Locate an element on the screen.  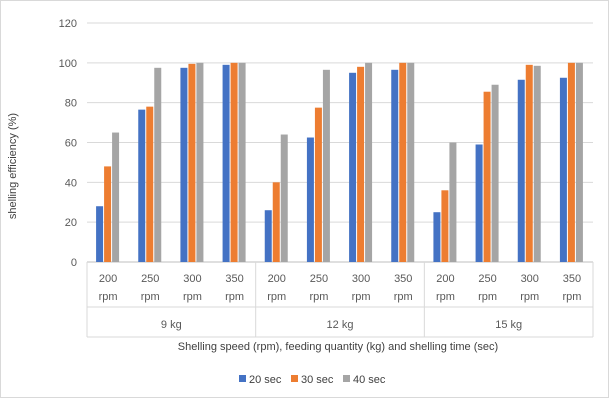
legend-label: 40 sec is located at coordinates (369, 380).